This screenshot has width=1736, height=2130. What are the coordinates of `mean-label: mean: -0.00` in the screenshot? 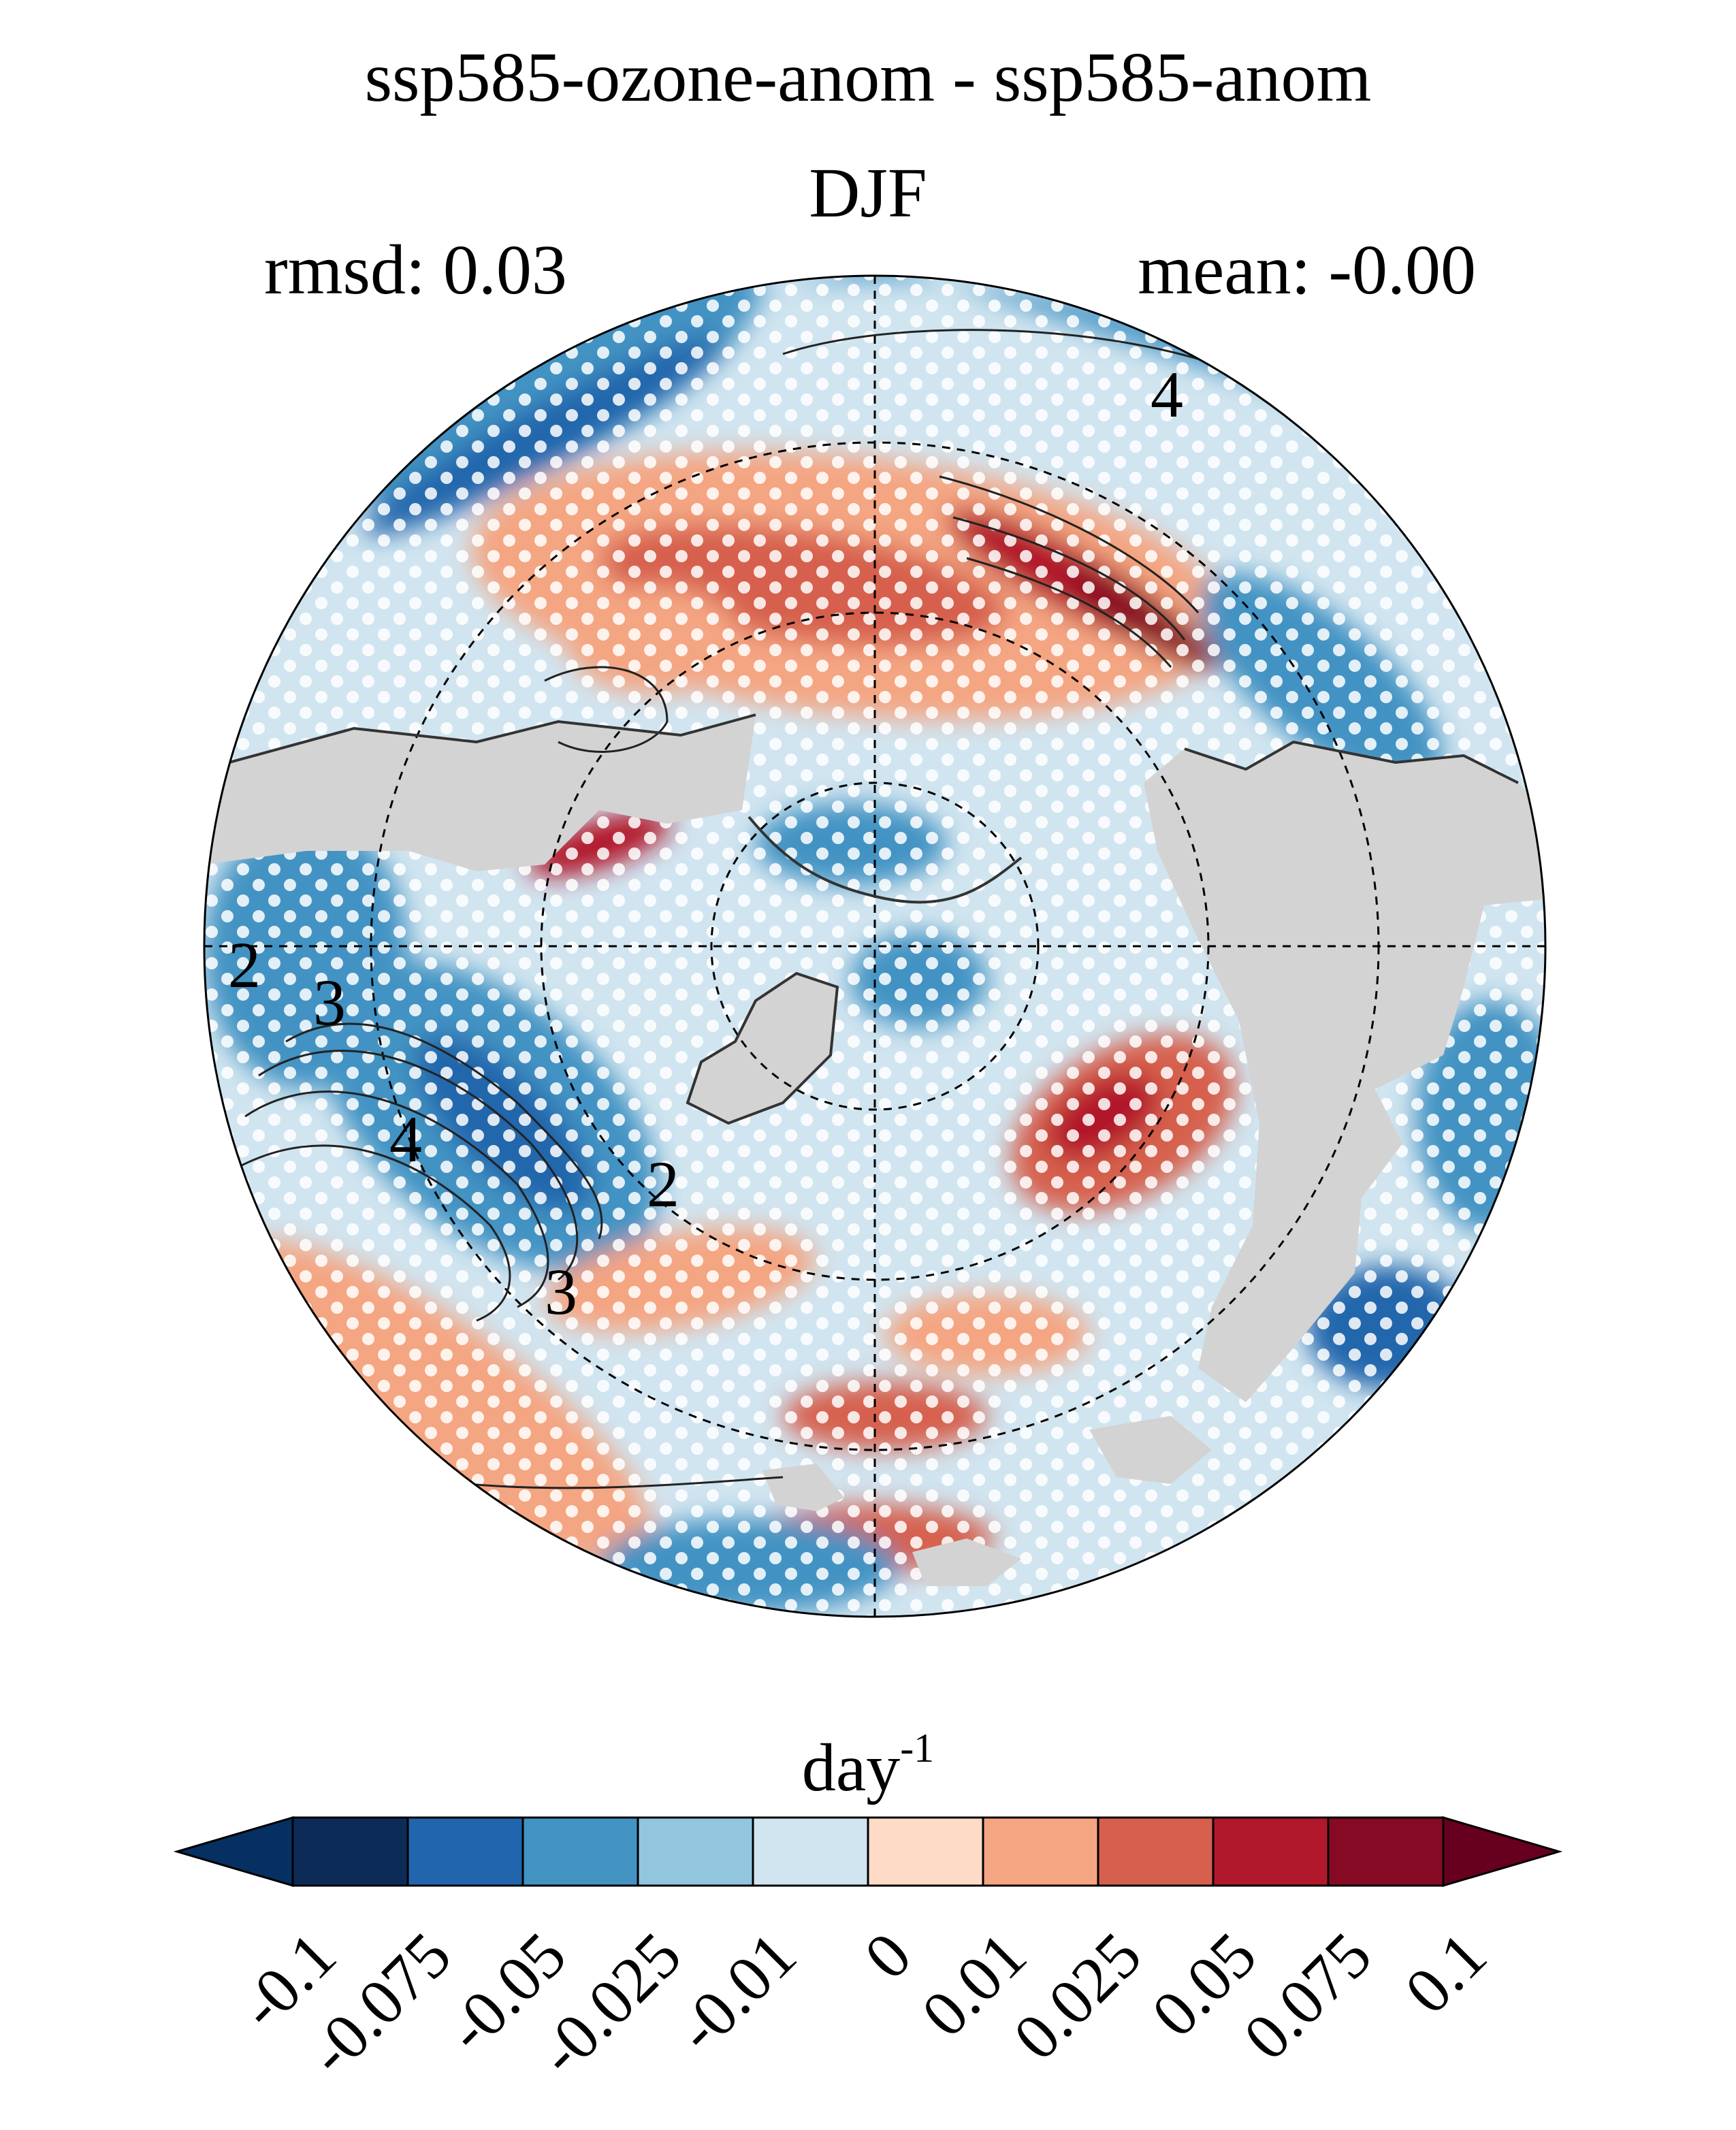 It's located at (1307, 270).